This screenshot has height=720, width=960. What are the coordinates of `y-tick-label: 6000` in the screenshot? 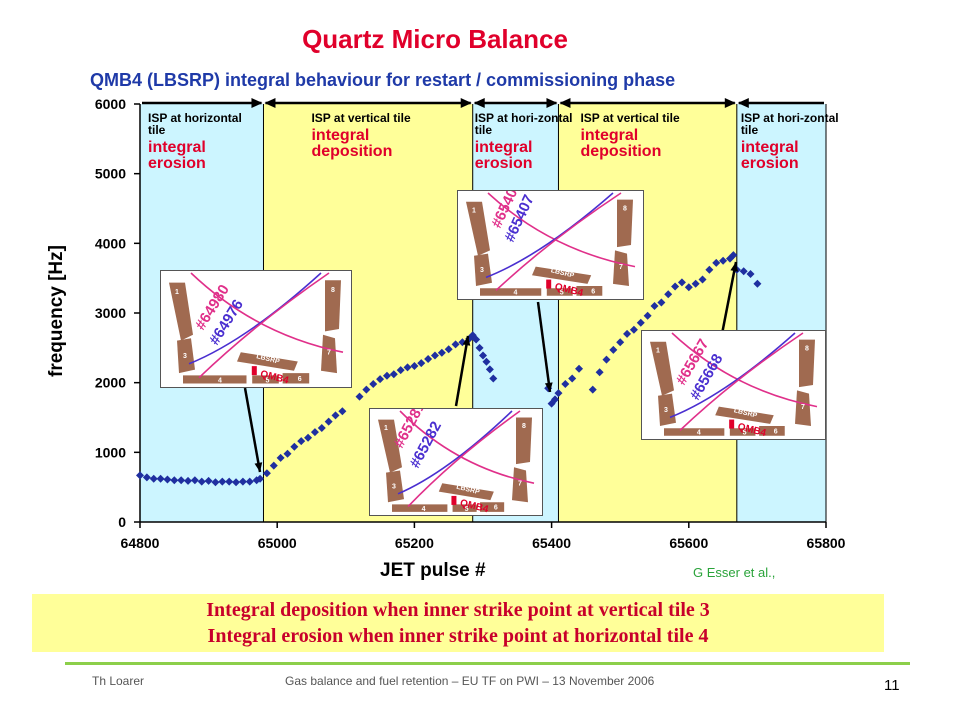 It's located at (110, 104).